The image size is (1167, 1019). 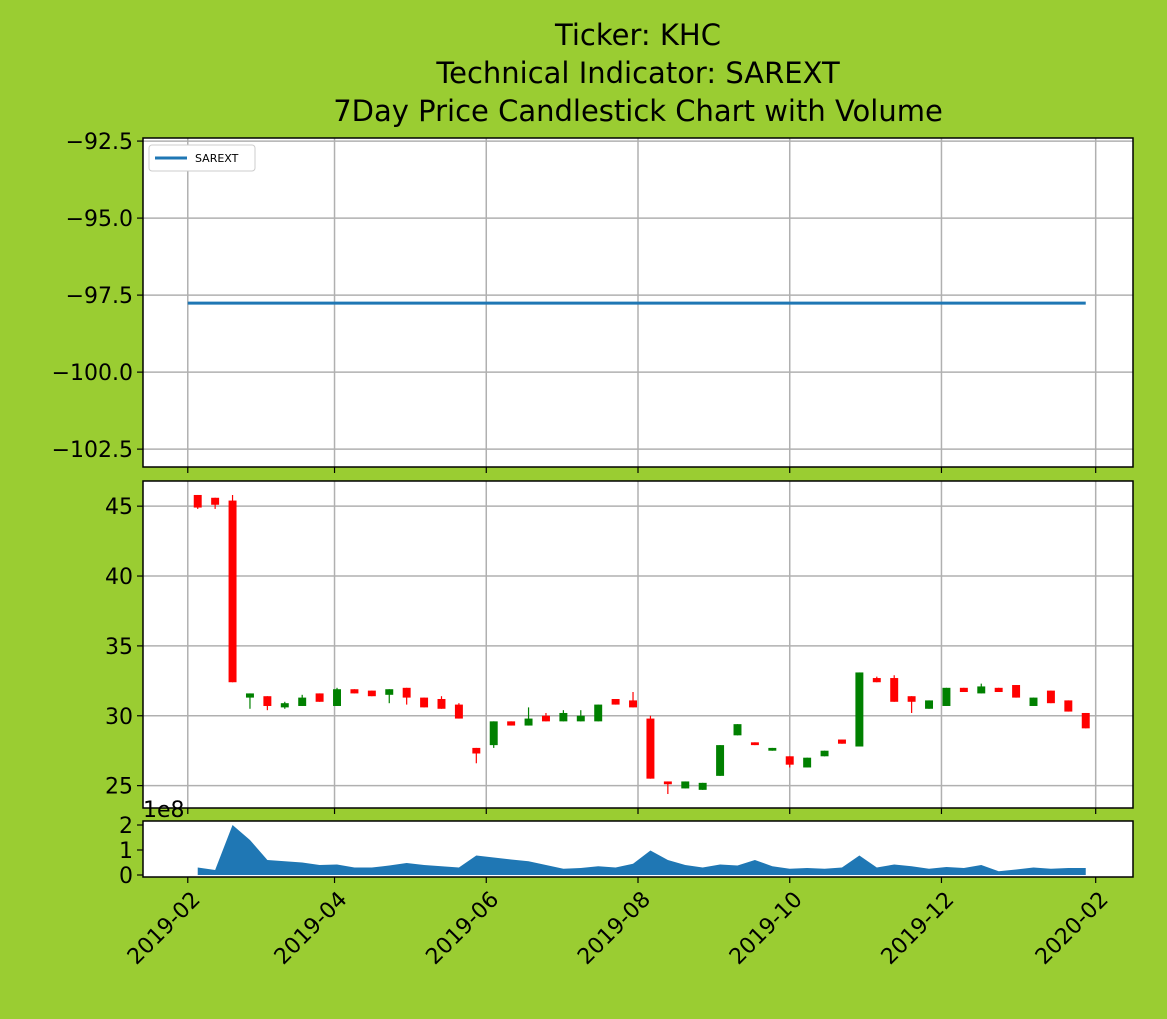 I want to click on y-tick-label: −102.5, so click(x=92, y=450).